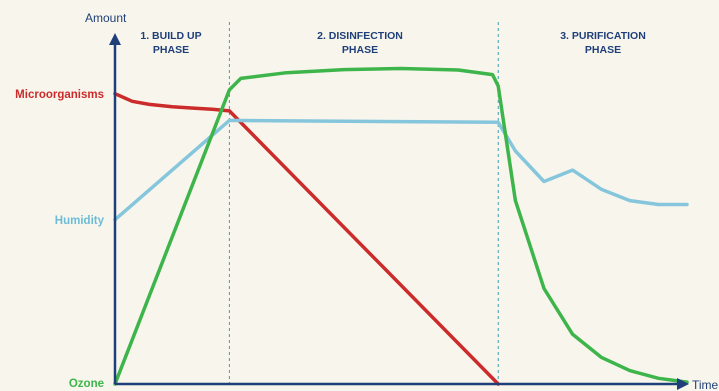 This screenshot has width=719, height=391. I want to click on phase-2-subtitle: PHASE, so click(360, 50).